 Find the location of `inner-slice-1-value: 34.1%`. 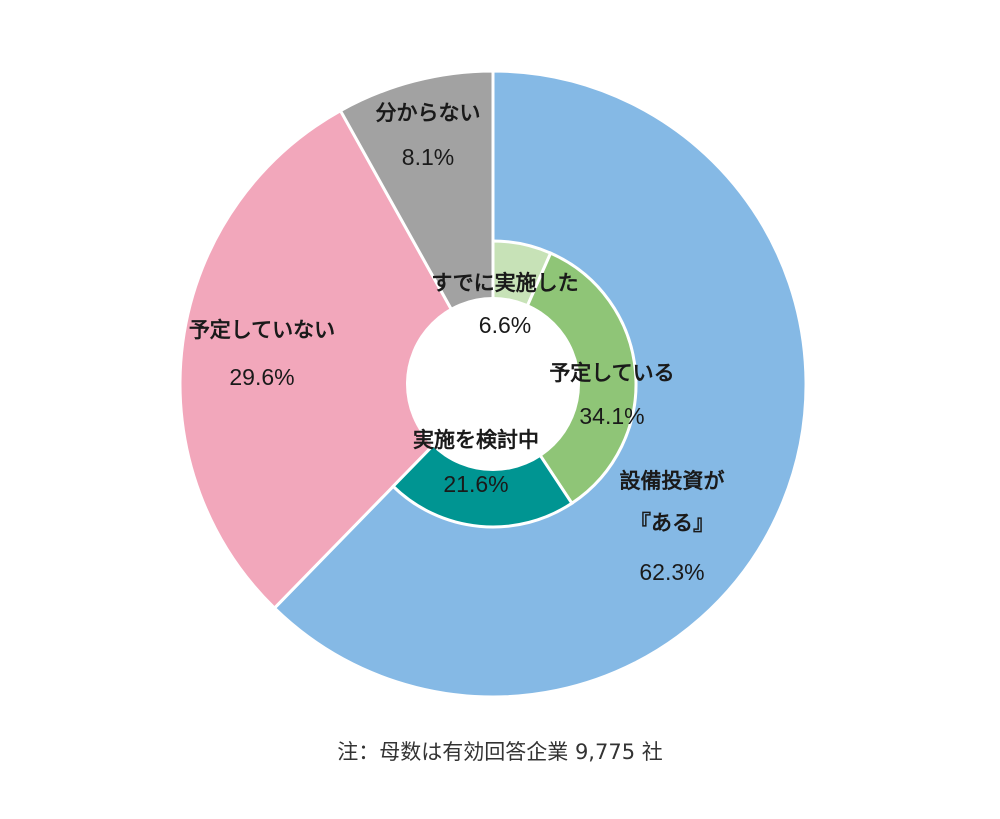

inner-slice-1-value: 34.1% is located at coordinates (611, 416).